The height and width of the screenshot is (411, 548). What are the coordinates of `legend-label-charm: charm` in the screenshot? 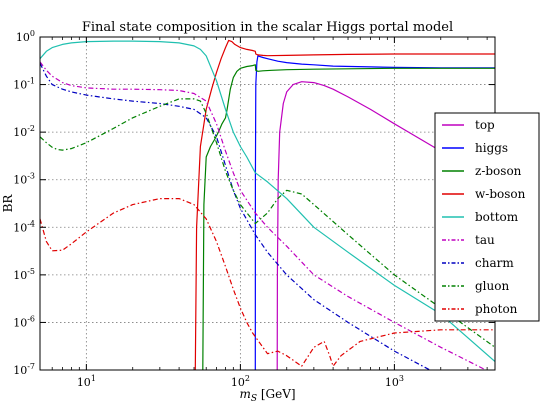 It's located at (494, 263).